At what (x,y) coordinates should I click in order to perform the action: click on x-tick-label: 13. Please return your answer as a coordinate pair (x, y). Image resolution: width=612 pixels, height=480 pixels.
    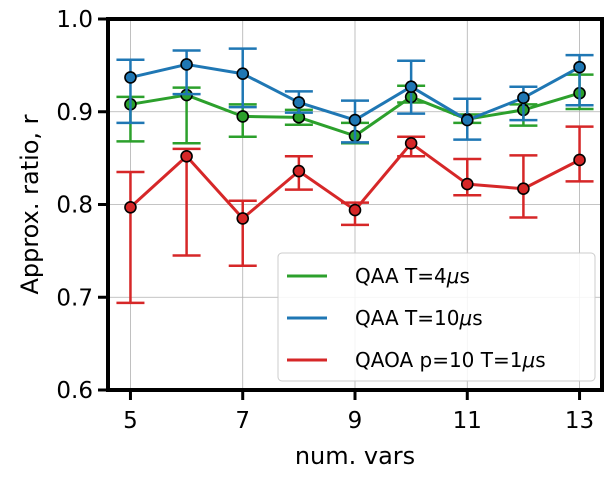
    Looking at the image, I should click on (579, 421).